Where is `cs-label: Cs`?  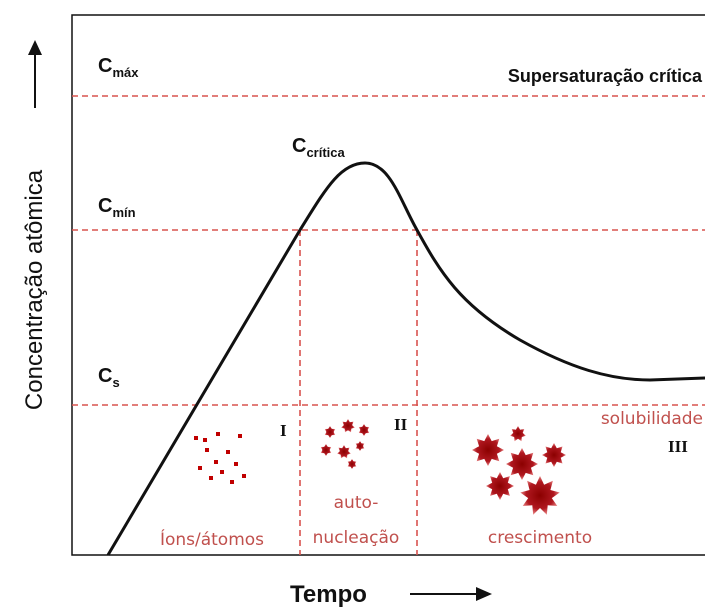 cs-label: Cs is located at coordinates (109, 377).